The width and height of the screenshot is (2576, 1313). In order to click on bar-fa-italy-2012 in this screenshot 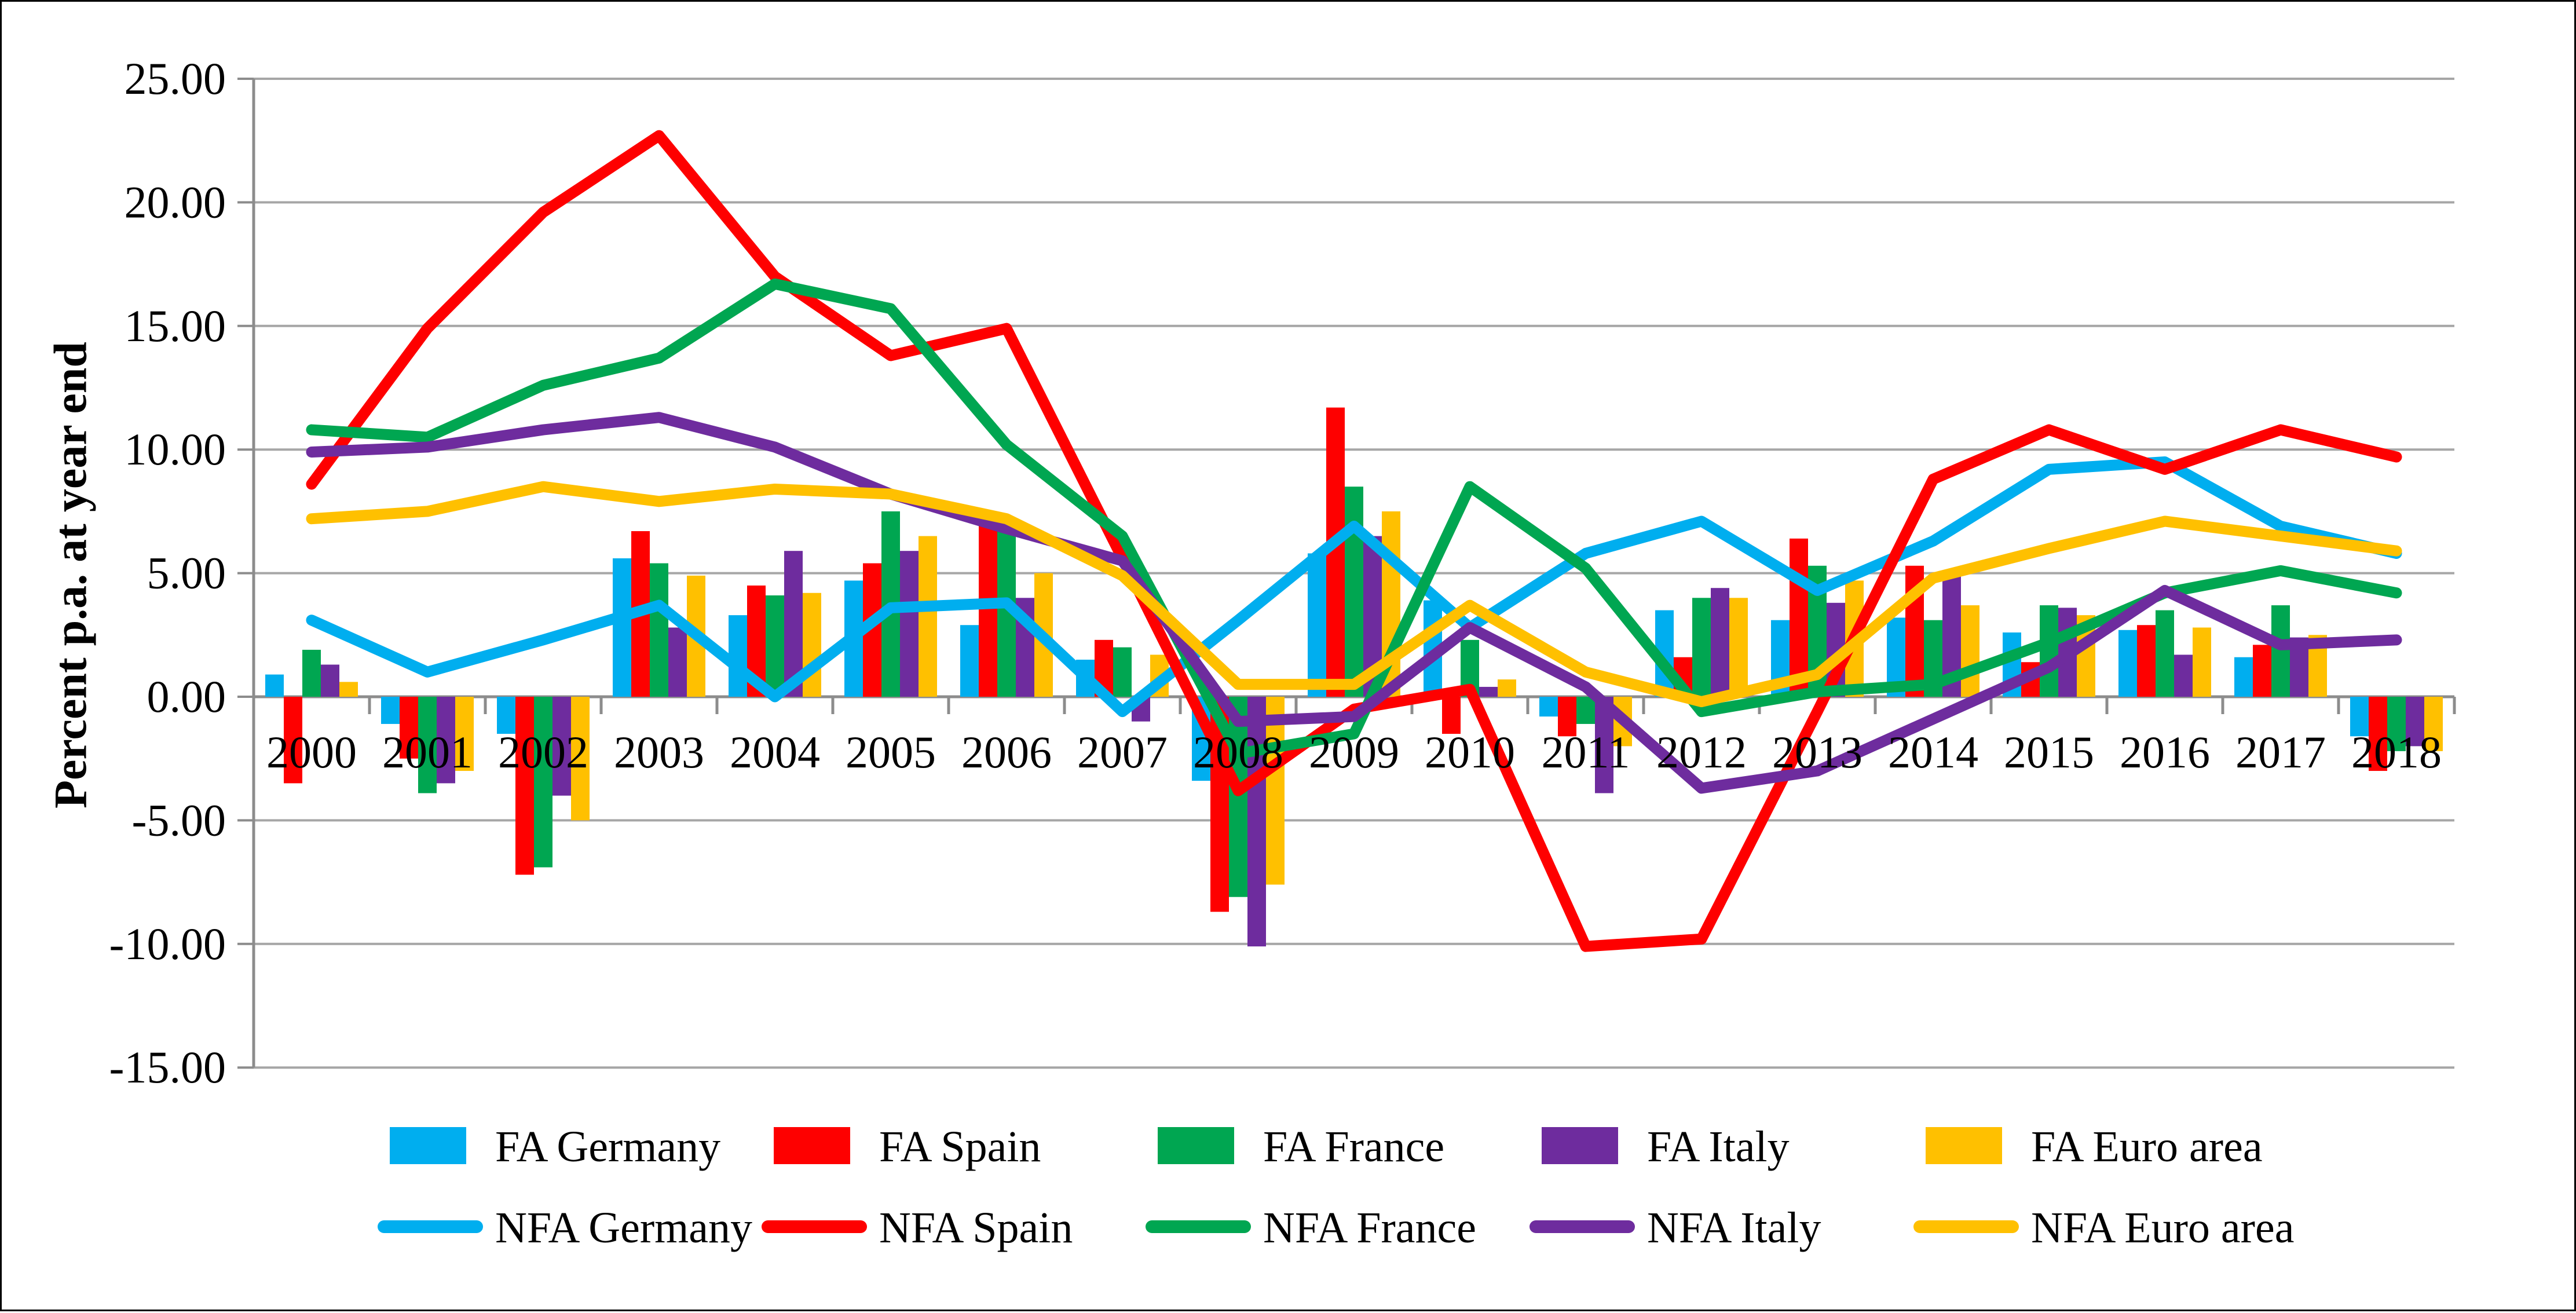, I will do `click(1720, 642)`.